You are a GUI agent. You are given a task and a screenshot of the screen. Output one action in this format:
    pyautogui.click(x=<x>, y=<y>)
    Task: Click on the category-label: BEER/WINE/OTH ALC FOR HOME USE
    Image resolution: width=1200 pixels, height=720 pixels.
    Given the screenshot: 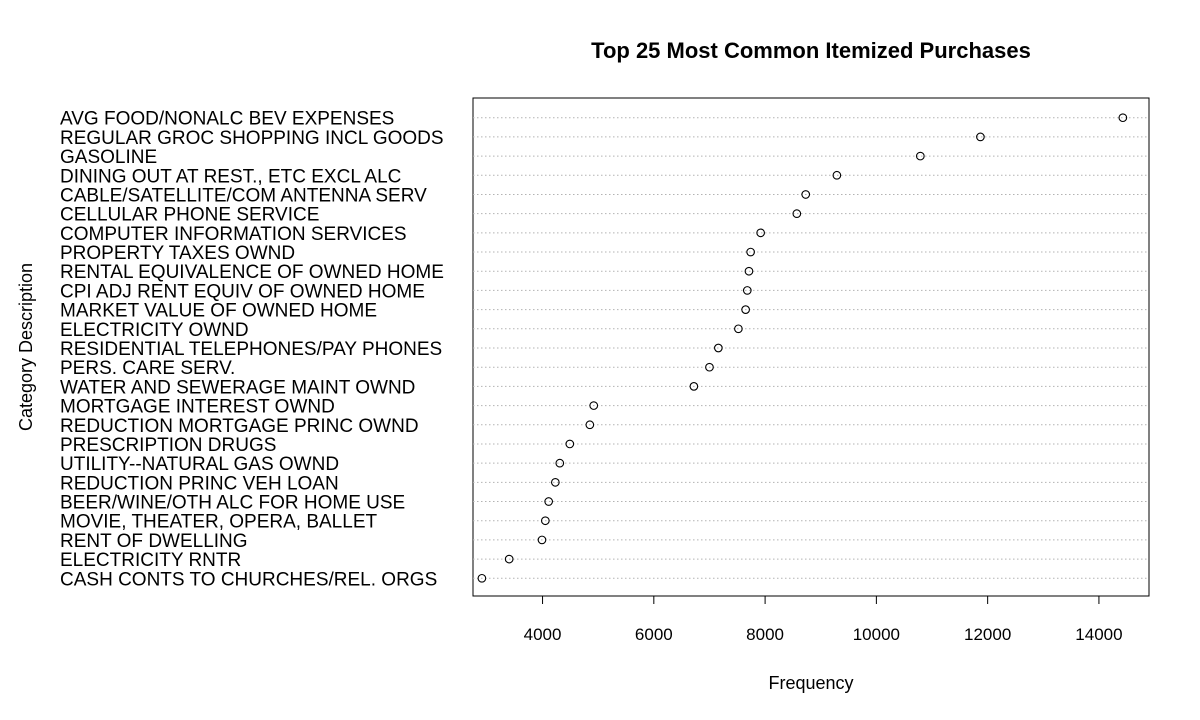 What is the action you would take?
    pyautogui.click(x=232, y=503)
    